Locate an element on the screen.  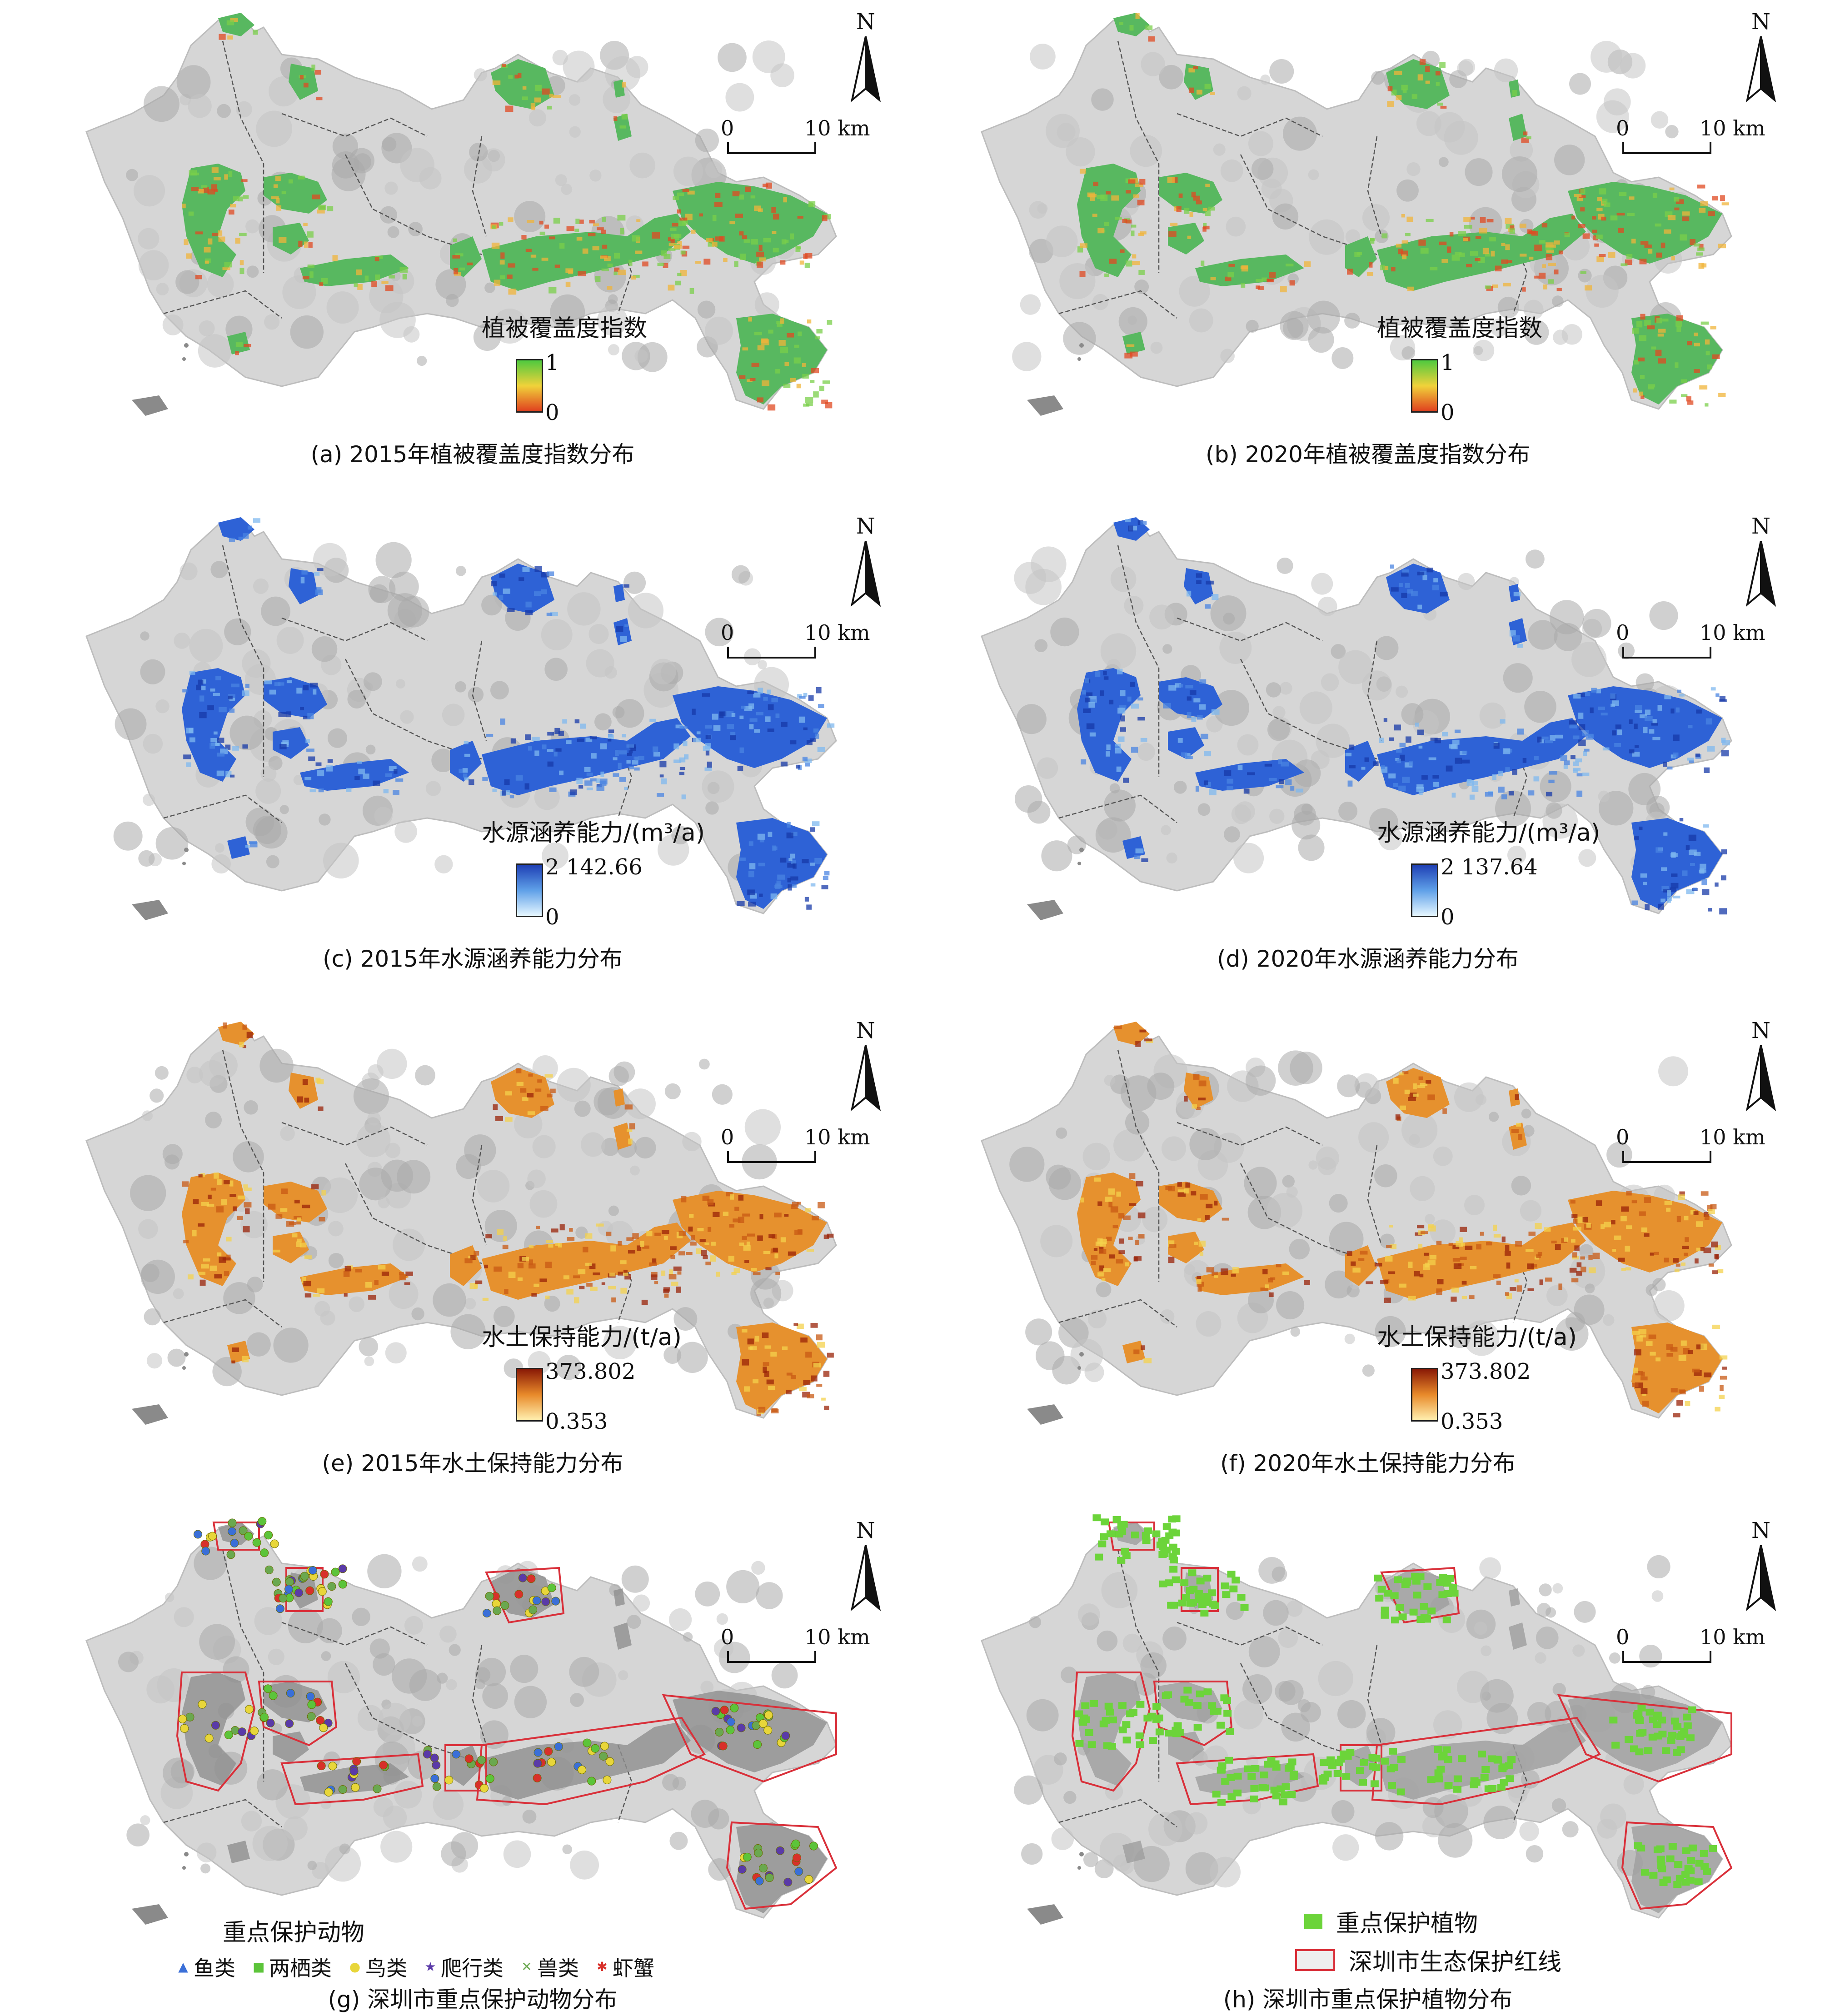
square-icon: ■ is located at coordinates (259, 1967).